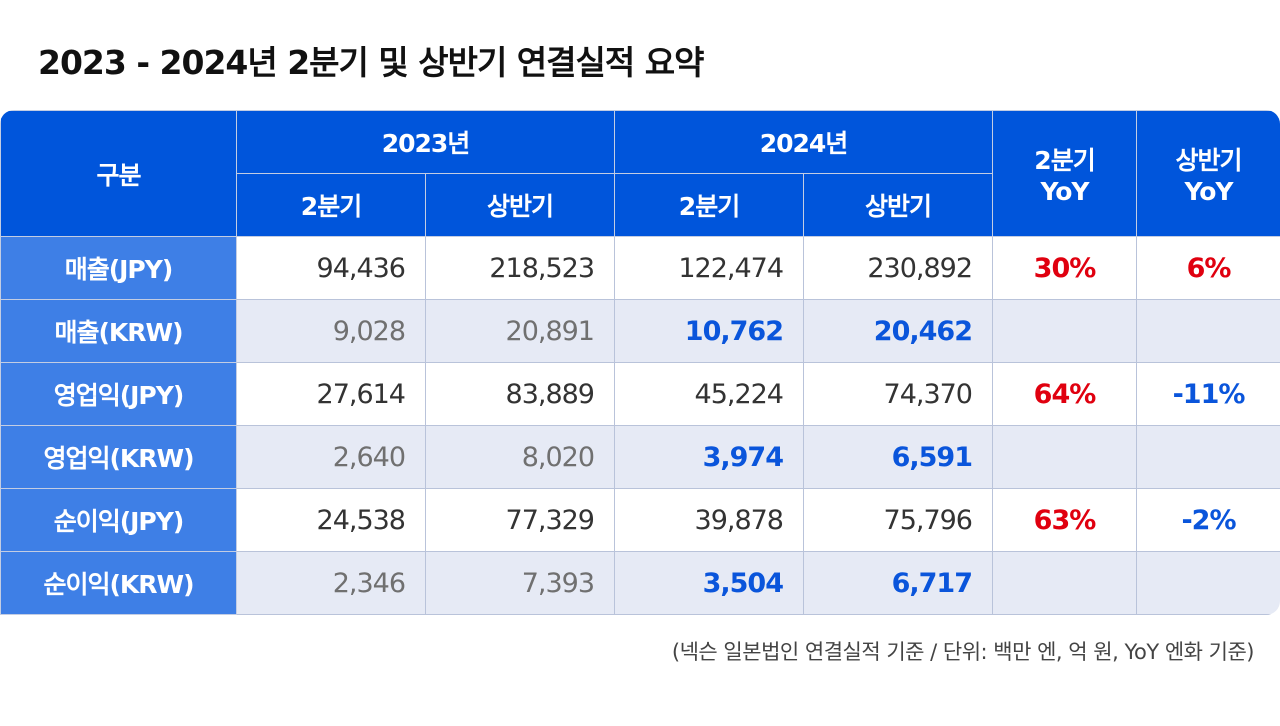 The width and height of the screenshot is (1280, 726). What do you see at coordinates (118, 457) in the screenshot?
I see `row-label: 영업익(KRW)` at bounding box center [118, 457].